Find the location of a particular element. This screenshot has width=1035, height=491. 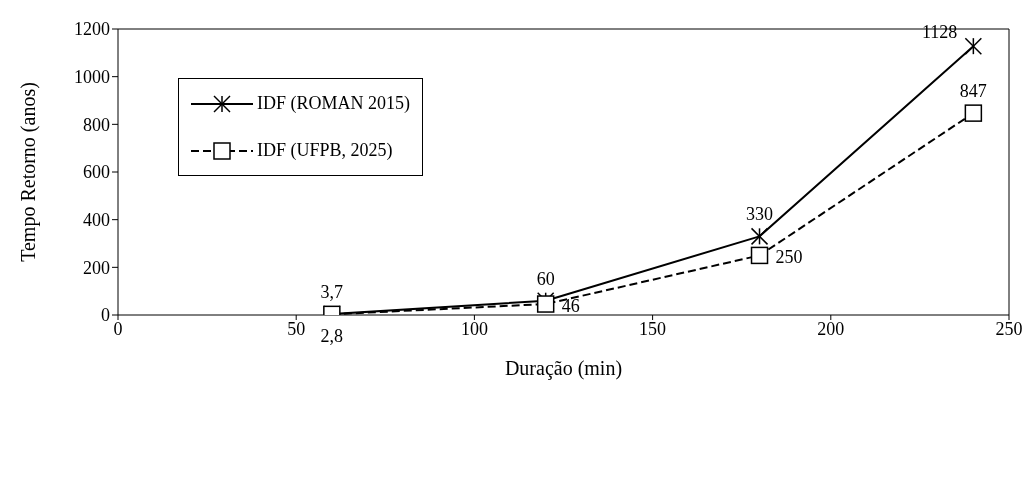

data-label: 1128 is located at coordinates (940, 32).